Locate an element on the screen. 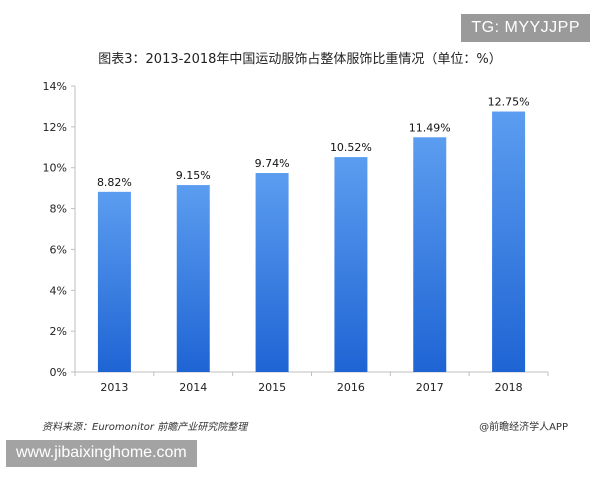  y-tick-label: 10% is located at coordinates (55, 168).